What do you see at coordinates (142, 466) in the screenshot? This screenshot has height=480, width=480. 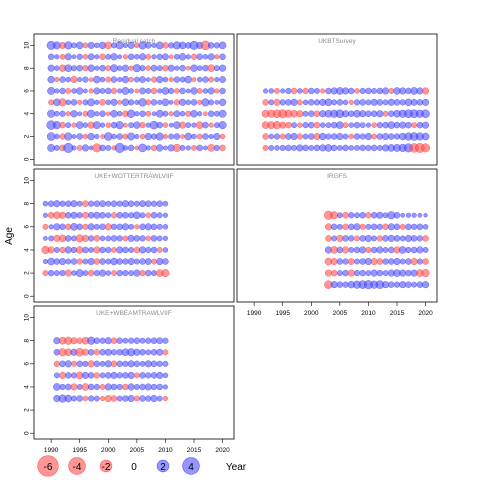 I see `legend: -6 -4 -2 0 2 4 Year` at bounding box center [142, 466].